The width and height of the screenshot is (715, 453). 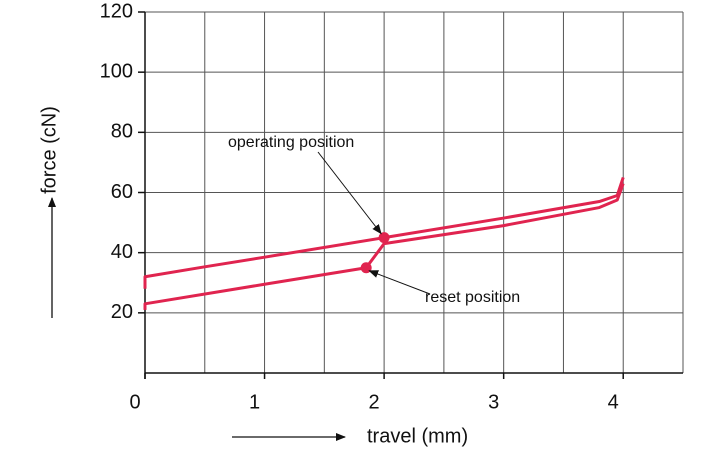 I want to click on x-tick-label: 4, so click(x=613, y=402).